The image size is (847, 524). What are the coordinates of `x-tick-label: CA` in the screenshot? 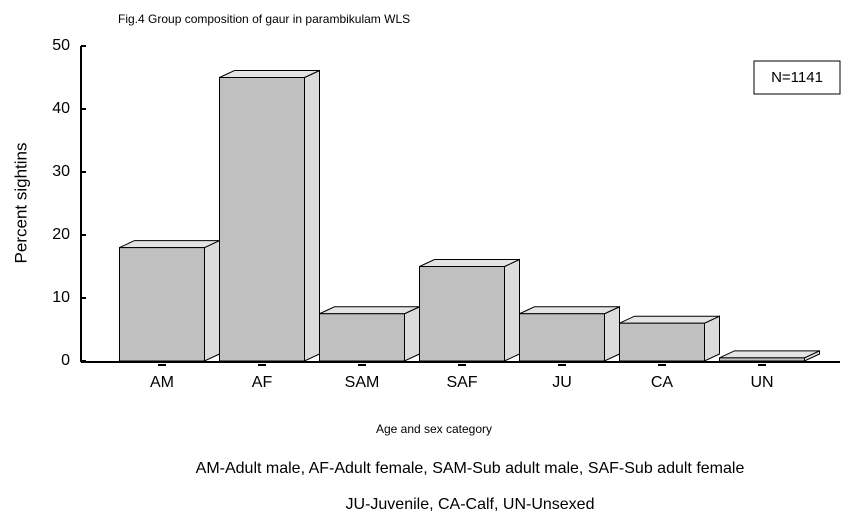 It's located at (662, 382).